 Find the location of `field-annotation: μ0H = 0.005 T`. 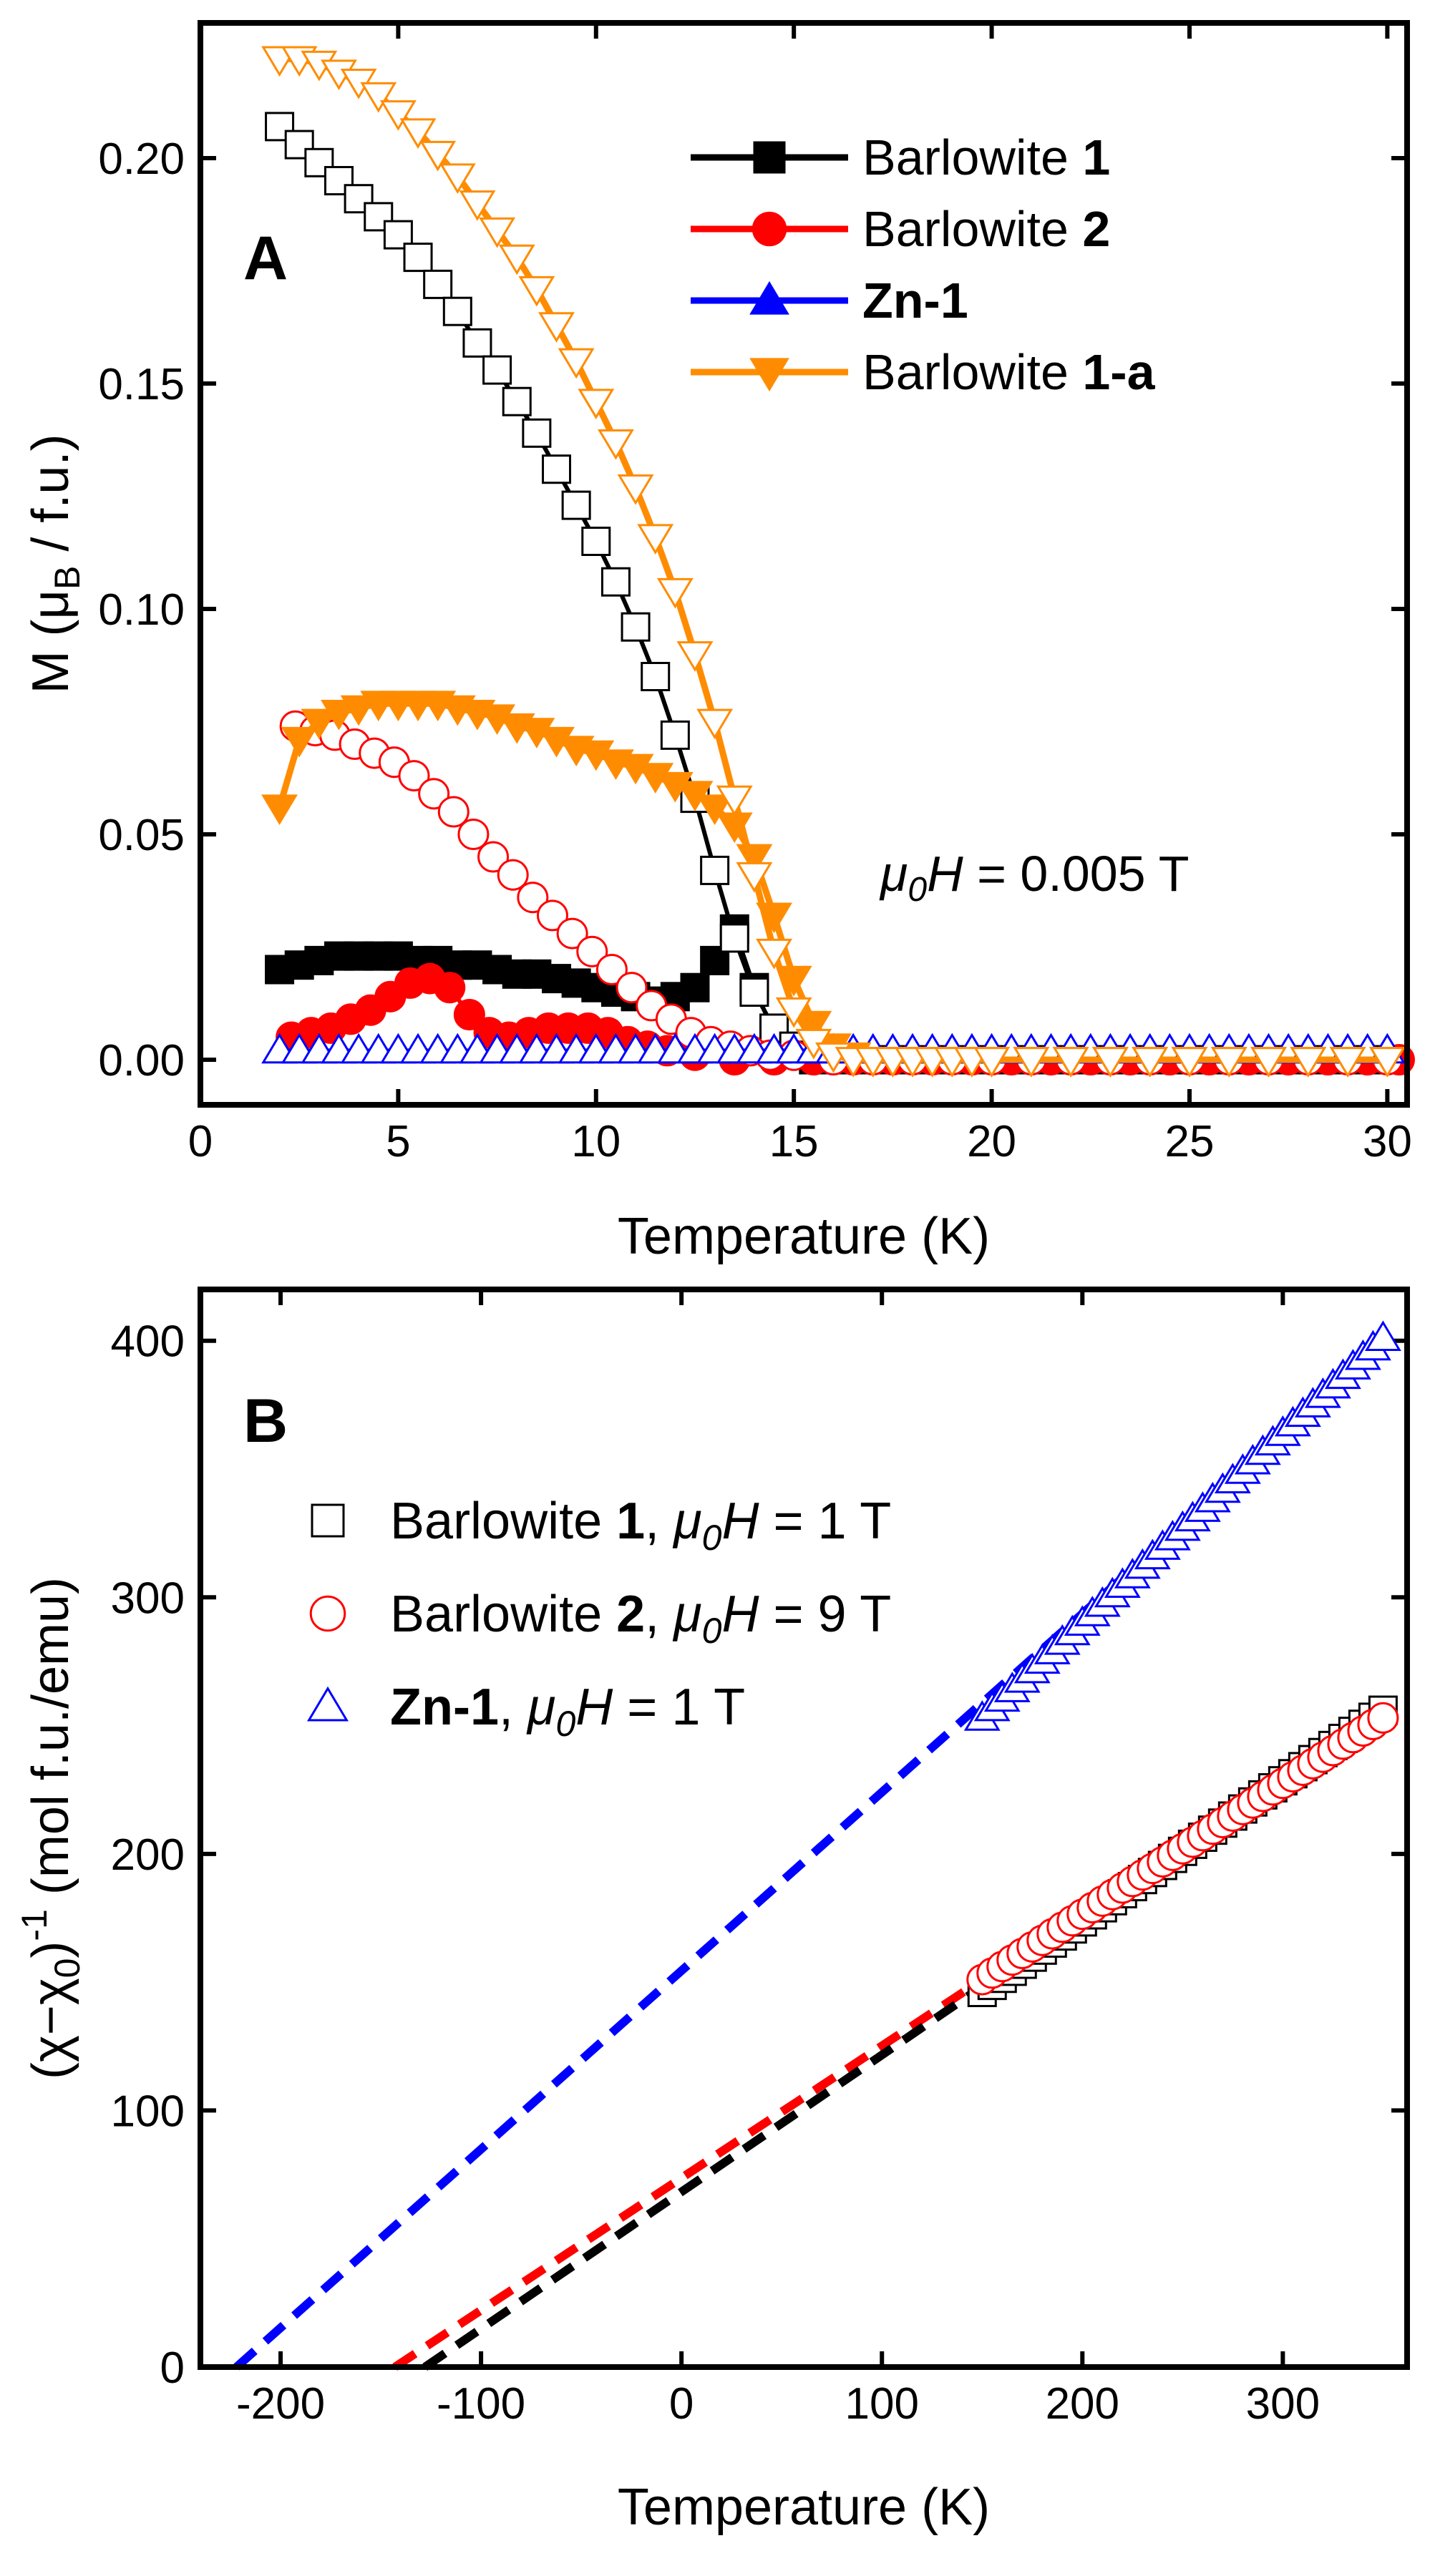

field-annotation: μ0H = 0.005 T is located at coordinates (1034, 877).